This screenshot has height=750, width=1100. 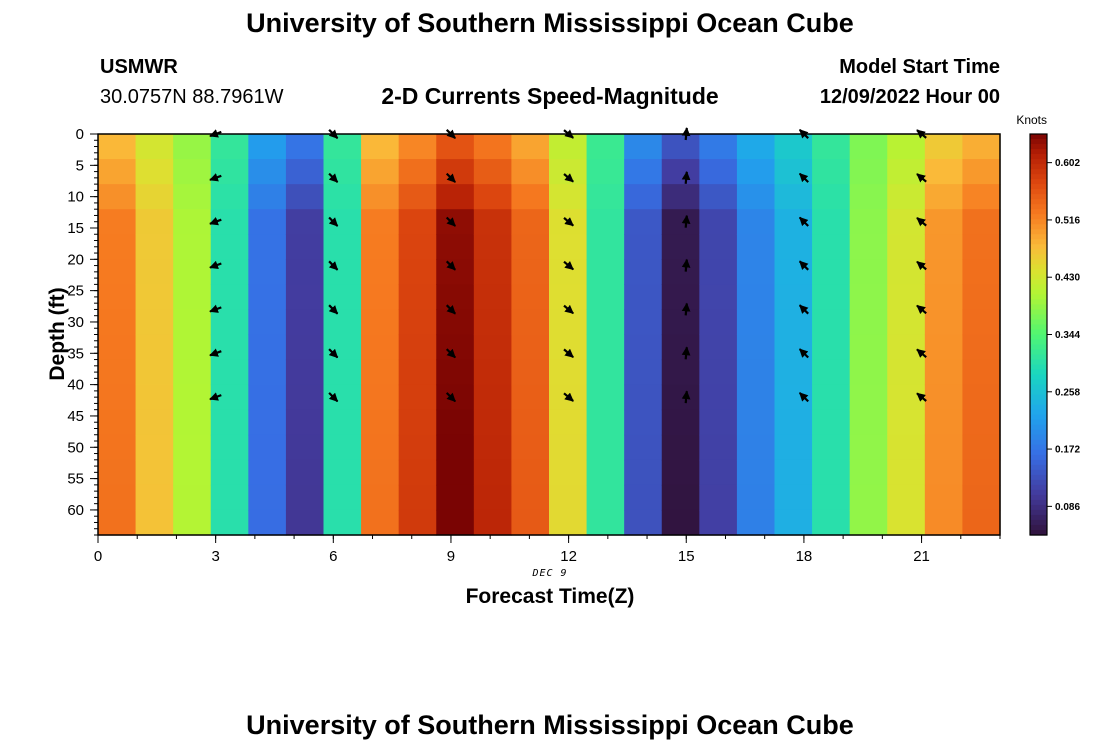 What do you see at coordinates (1067, 278) in the screenshot?
I see `colorbar-tick-label: 0.430` at bounding box center [1067, 278].